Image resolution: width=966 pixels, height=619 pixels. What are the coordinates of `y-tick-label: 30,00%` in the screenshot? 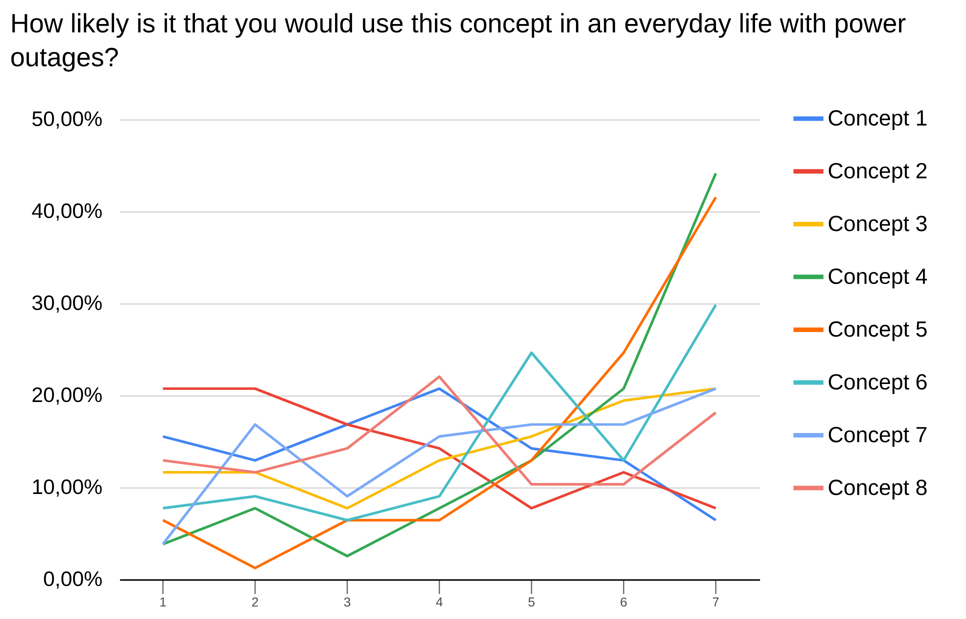 It's located at (67, 304).